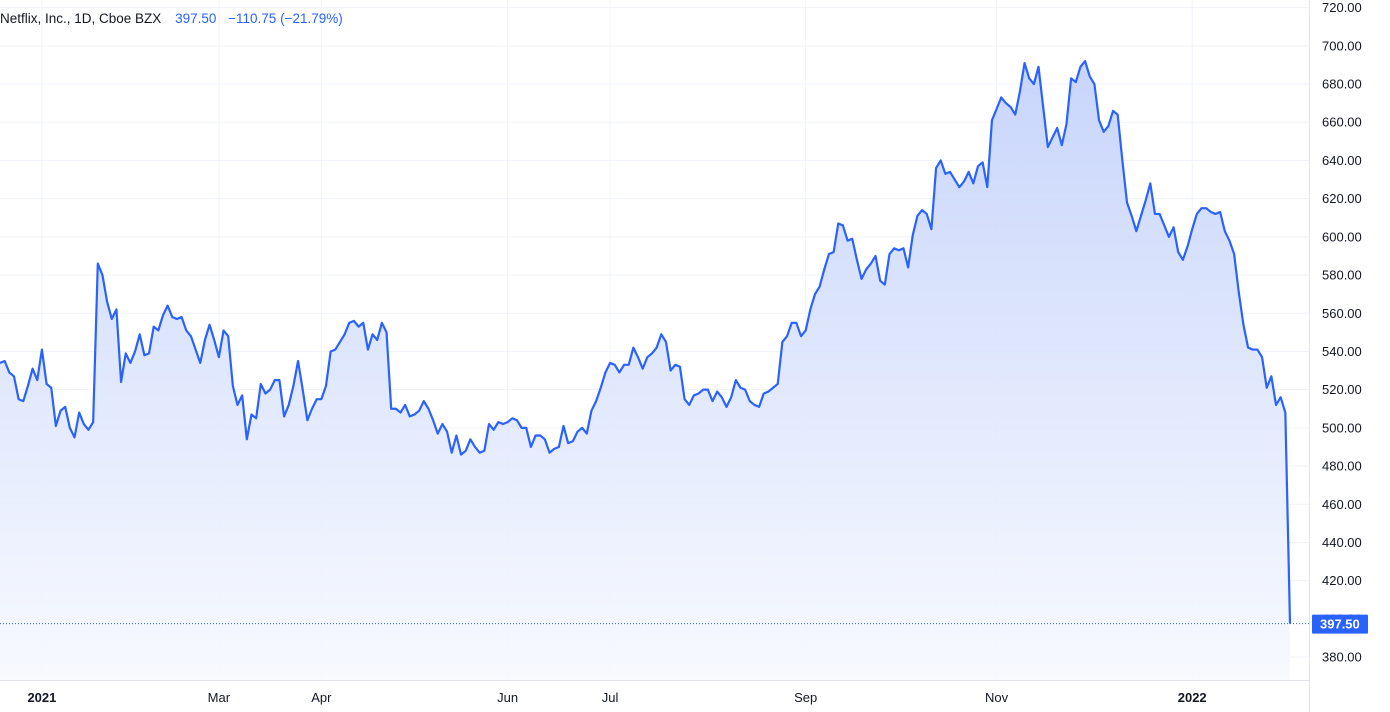  What do you see at coordinates (321, 697) in the screenshot?
I see `x-tick-label: Apr` at bounding box center [321, 697].